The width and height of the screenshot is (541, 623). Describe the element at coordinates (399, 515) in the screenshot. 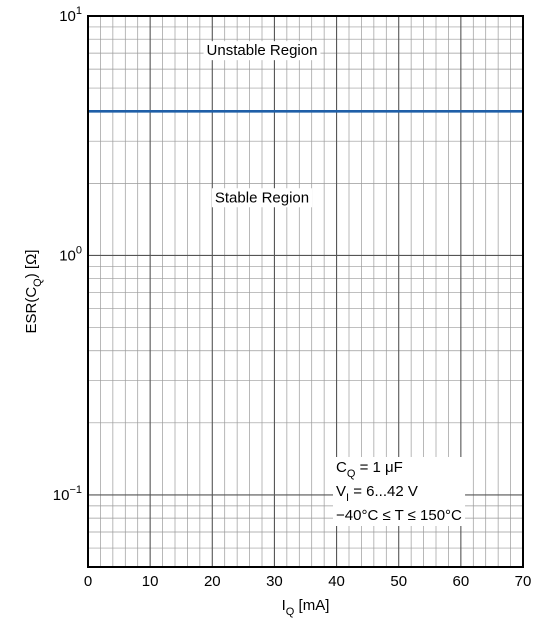

I see `condition-line: −40°C ≤ T ≤ 150°C` at that location.